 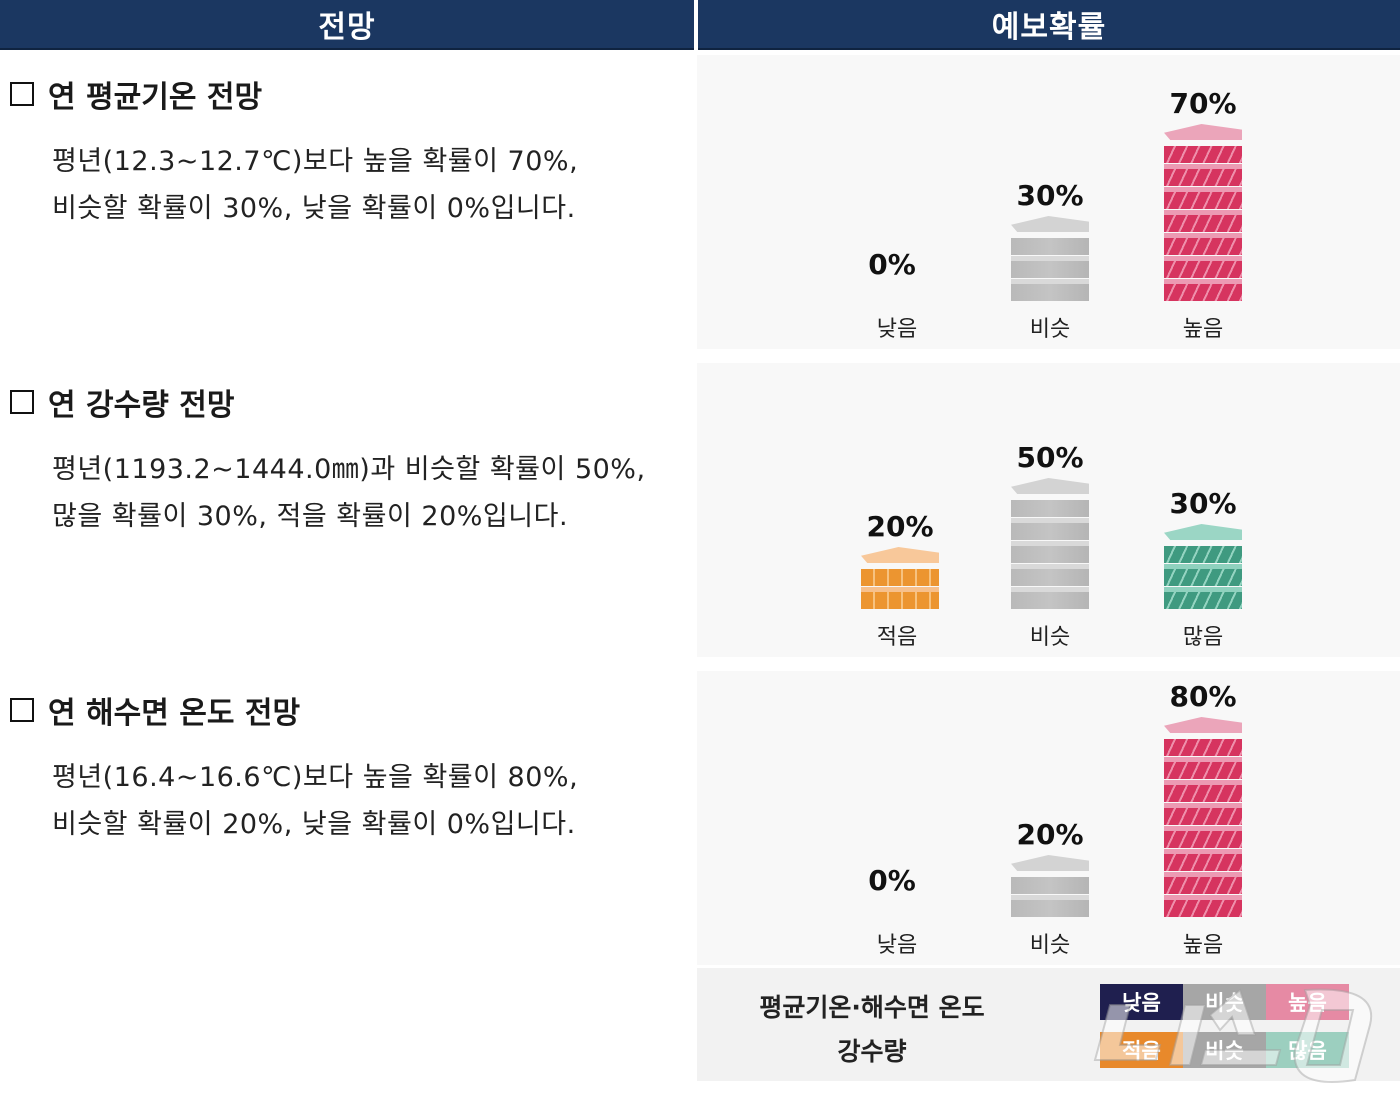 What do you see at coordinates (1307, 1050) in the screenshot?
I see `legend-swatch-more: 많음` at bounding box center [1307, 1050].